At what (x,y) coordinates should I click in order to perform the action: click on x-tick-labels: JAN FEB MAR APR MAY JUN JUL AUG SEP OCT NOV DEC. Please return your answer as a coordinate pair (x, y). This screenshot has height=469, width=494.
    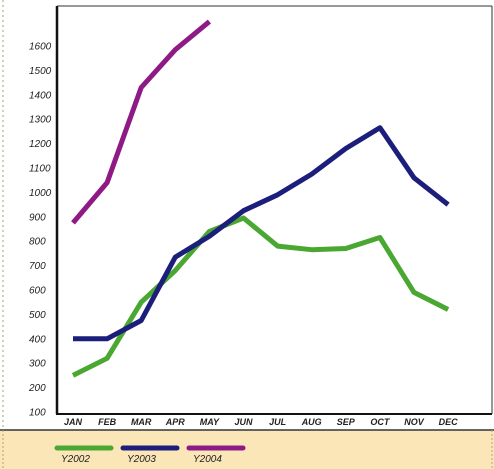
    Looking at the image, I should click on (261, 422).